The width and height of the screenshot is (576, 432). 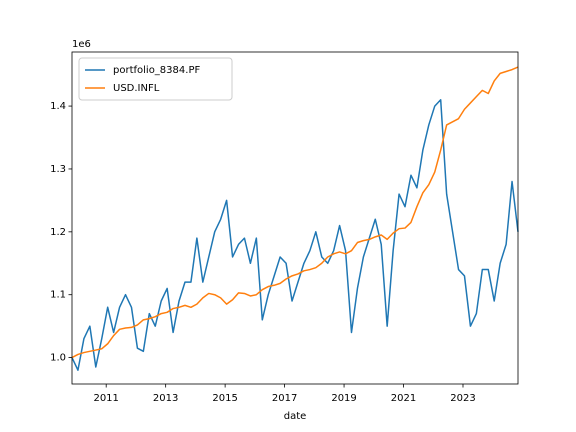 I want to click on x-tick-label: 2013, so click(x=165, y=398).